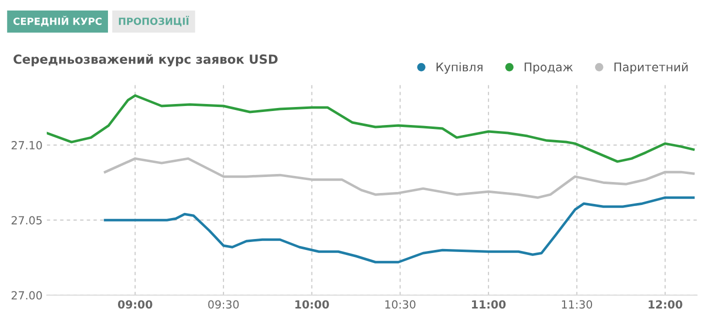 This screenshot has width=720, height=332. Describe the element at coordinates (577, 304) in the screenshot. I see `x-tick-label: 11:30` at that location.